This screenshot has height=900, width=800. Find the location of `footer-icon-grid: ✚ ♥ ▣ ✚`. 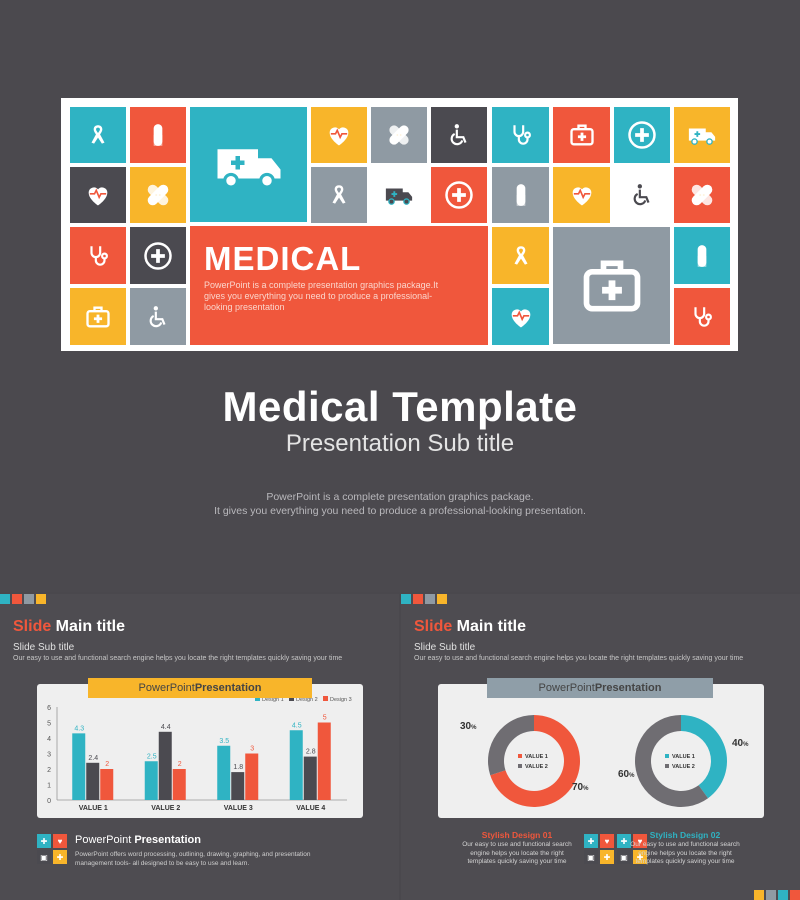

footer-icon-grid: ✚ ♥ ▣ ✚ is located at coordinates (52, 849).